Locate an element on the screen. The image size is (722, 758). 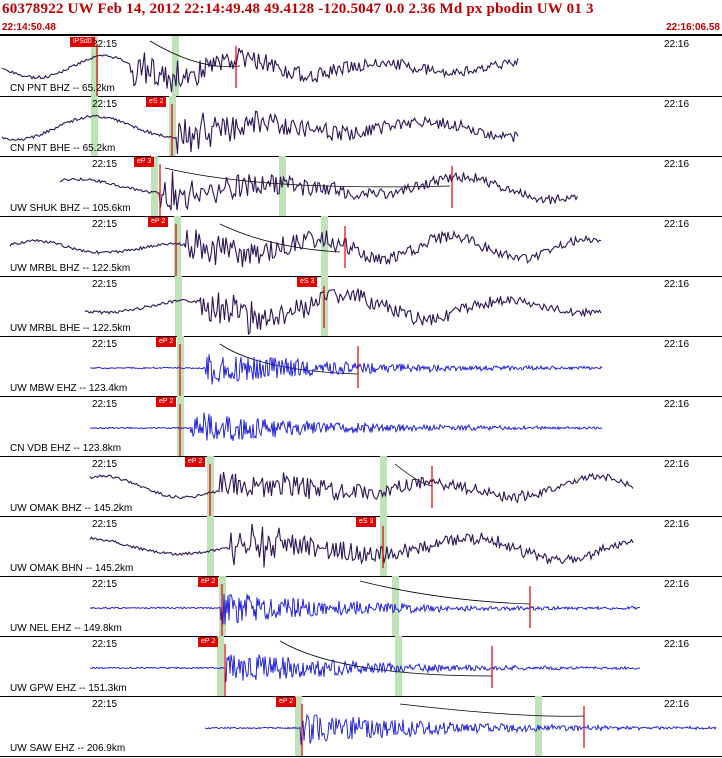
station-label: CN PNT BHZ -- 65.2km is located at coordinates (62, 88).